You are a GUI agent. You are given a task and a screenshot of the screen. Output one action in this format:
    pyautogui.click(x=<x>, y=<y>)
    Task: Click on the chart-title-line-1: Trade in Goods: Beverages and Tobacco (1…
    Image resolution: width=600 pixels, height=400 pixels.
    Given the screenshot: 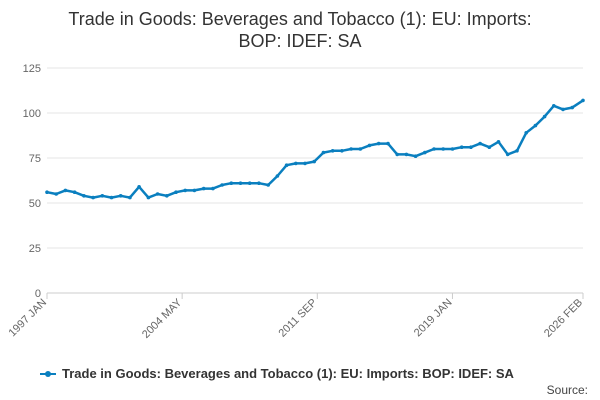 What is the action you would take?
    pyautogui.click(x=300, y=19)
    